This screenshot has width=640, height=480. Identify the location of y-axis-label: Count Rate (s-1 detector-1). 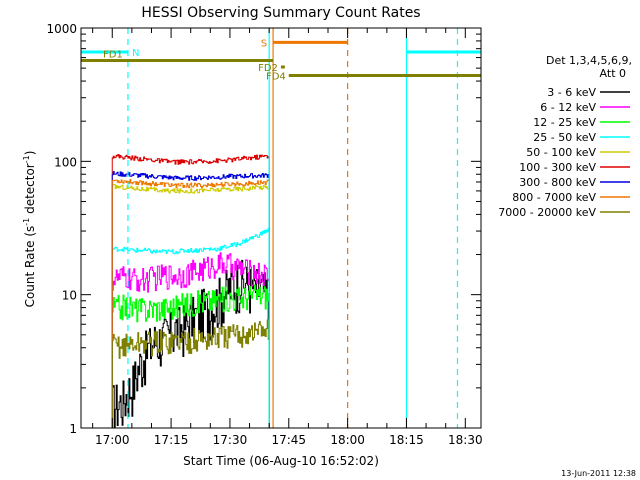
(29, 229).